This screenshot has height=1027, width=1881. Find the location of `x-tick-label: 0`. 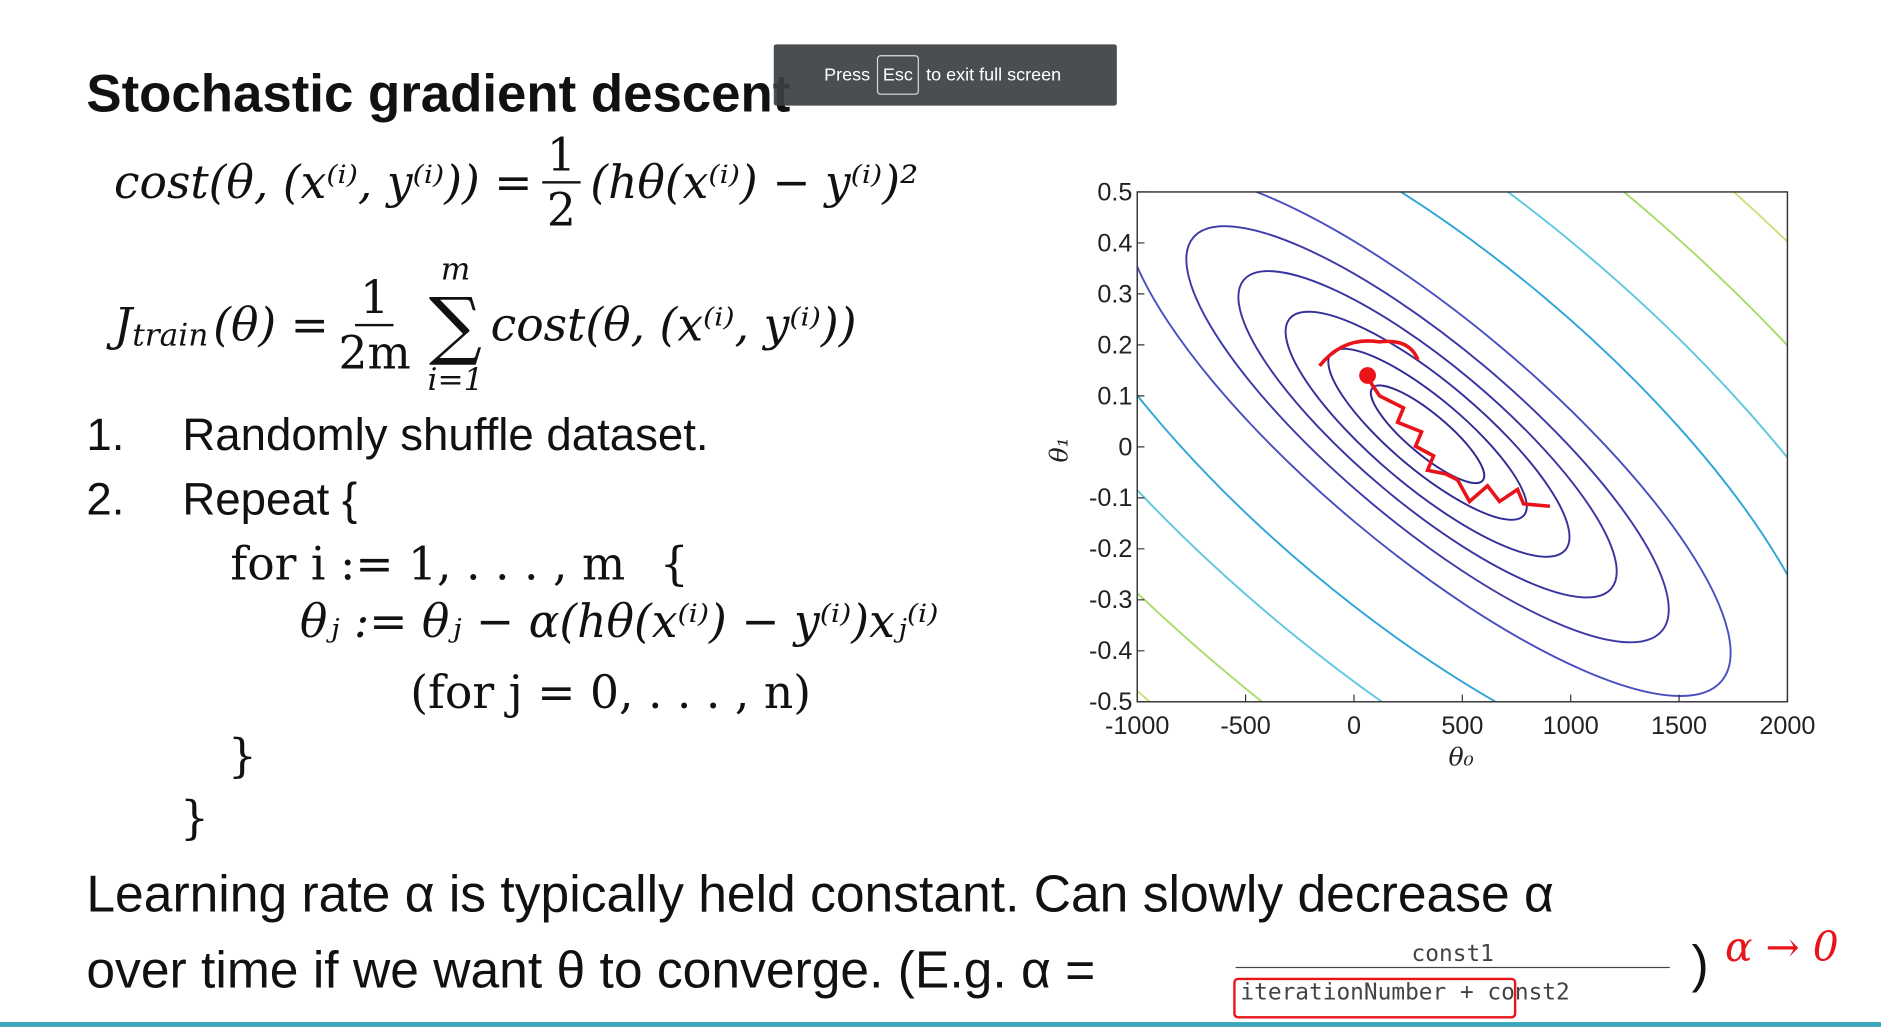

x-tick-label: 0 is located at coordinates (1354, 726).